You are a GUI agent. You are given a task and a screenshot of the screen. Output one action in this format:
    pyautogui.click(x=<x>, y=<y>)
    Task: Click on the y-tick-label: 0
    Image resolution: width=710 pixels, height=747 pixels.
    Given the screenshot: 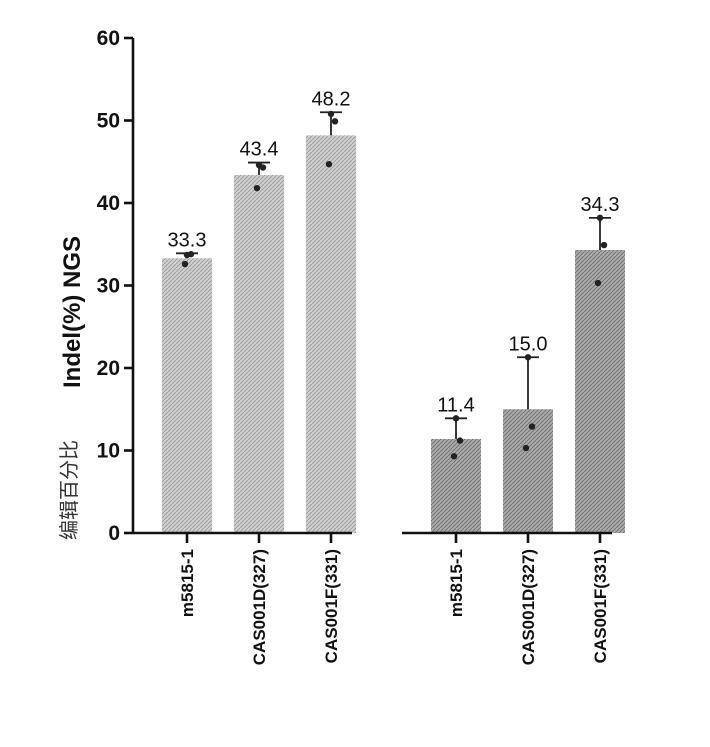 What is the action you would take?
    pyautogui.click(x=114, y=533)
    